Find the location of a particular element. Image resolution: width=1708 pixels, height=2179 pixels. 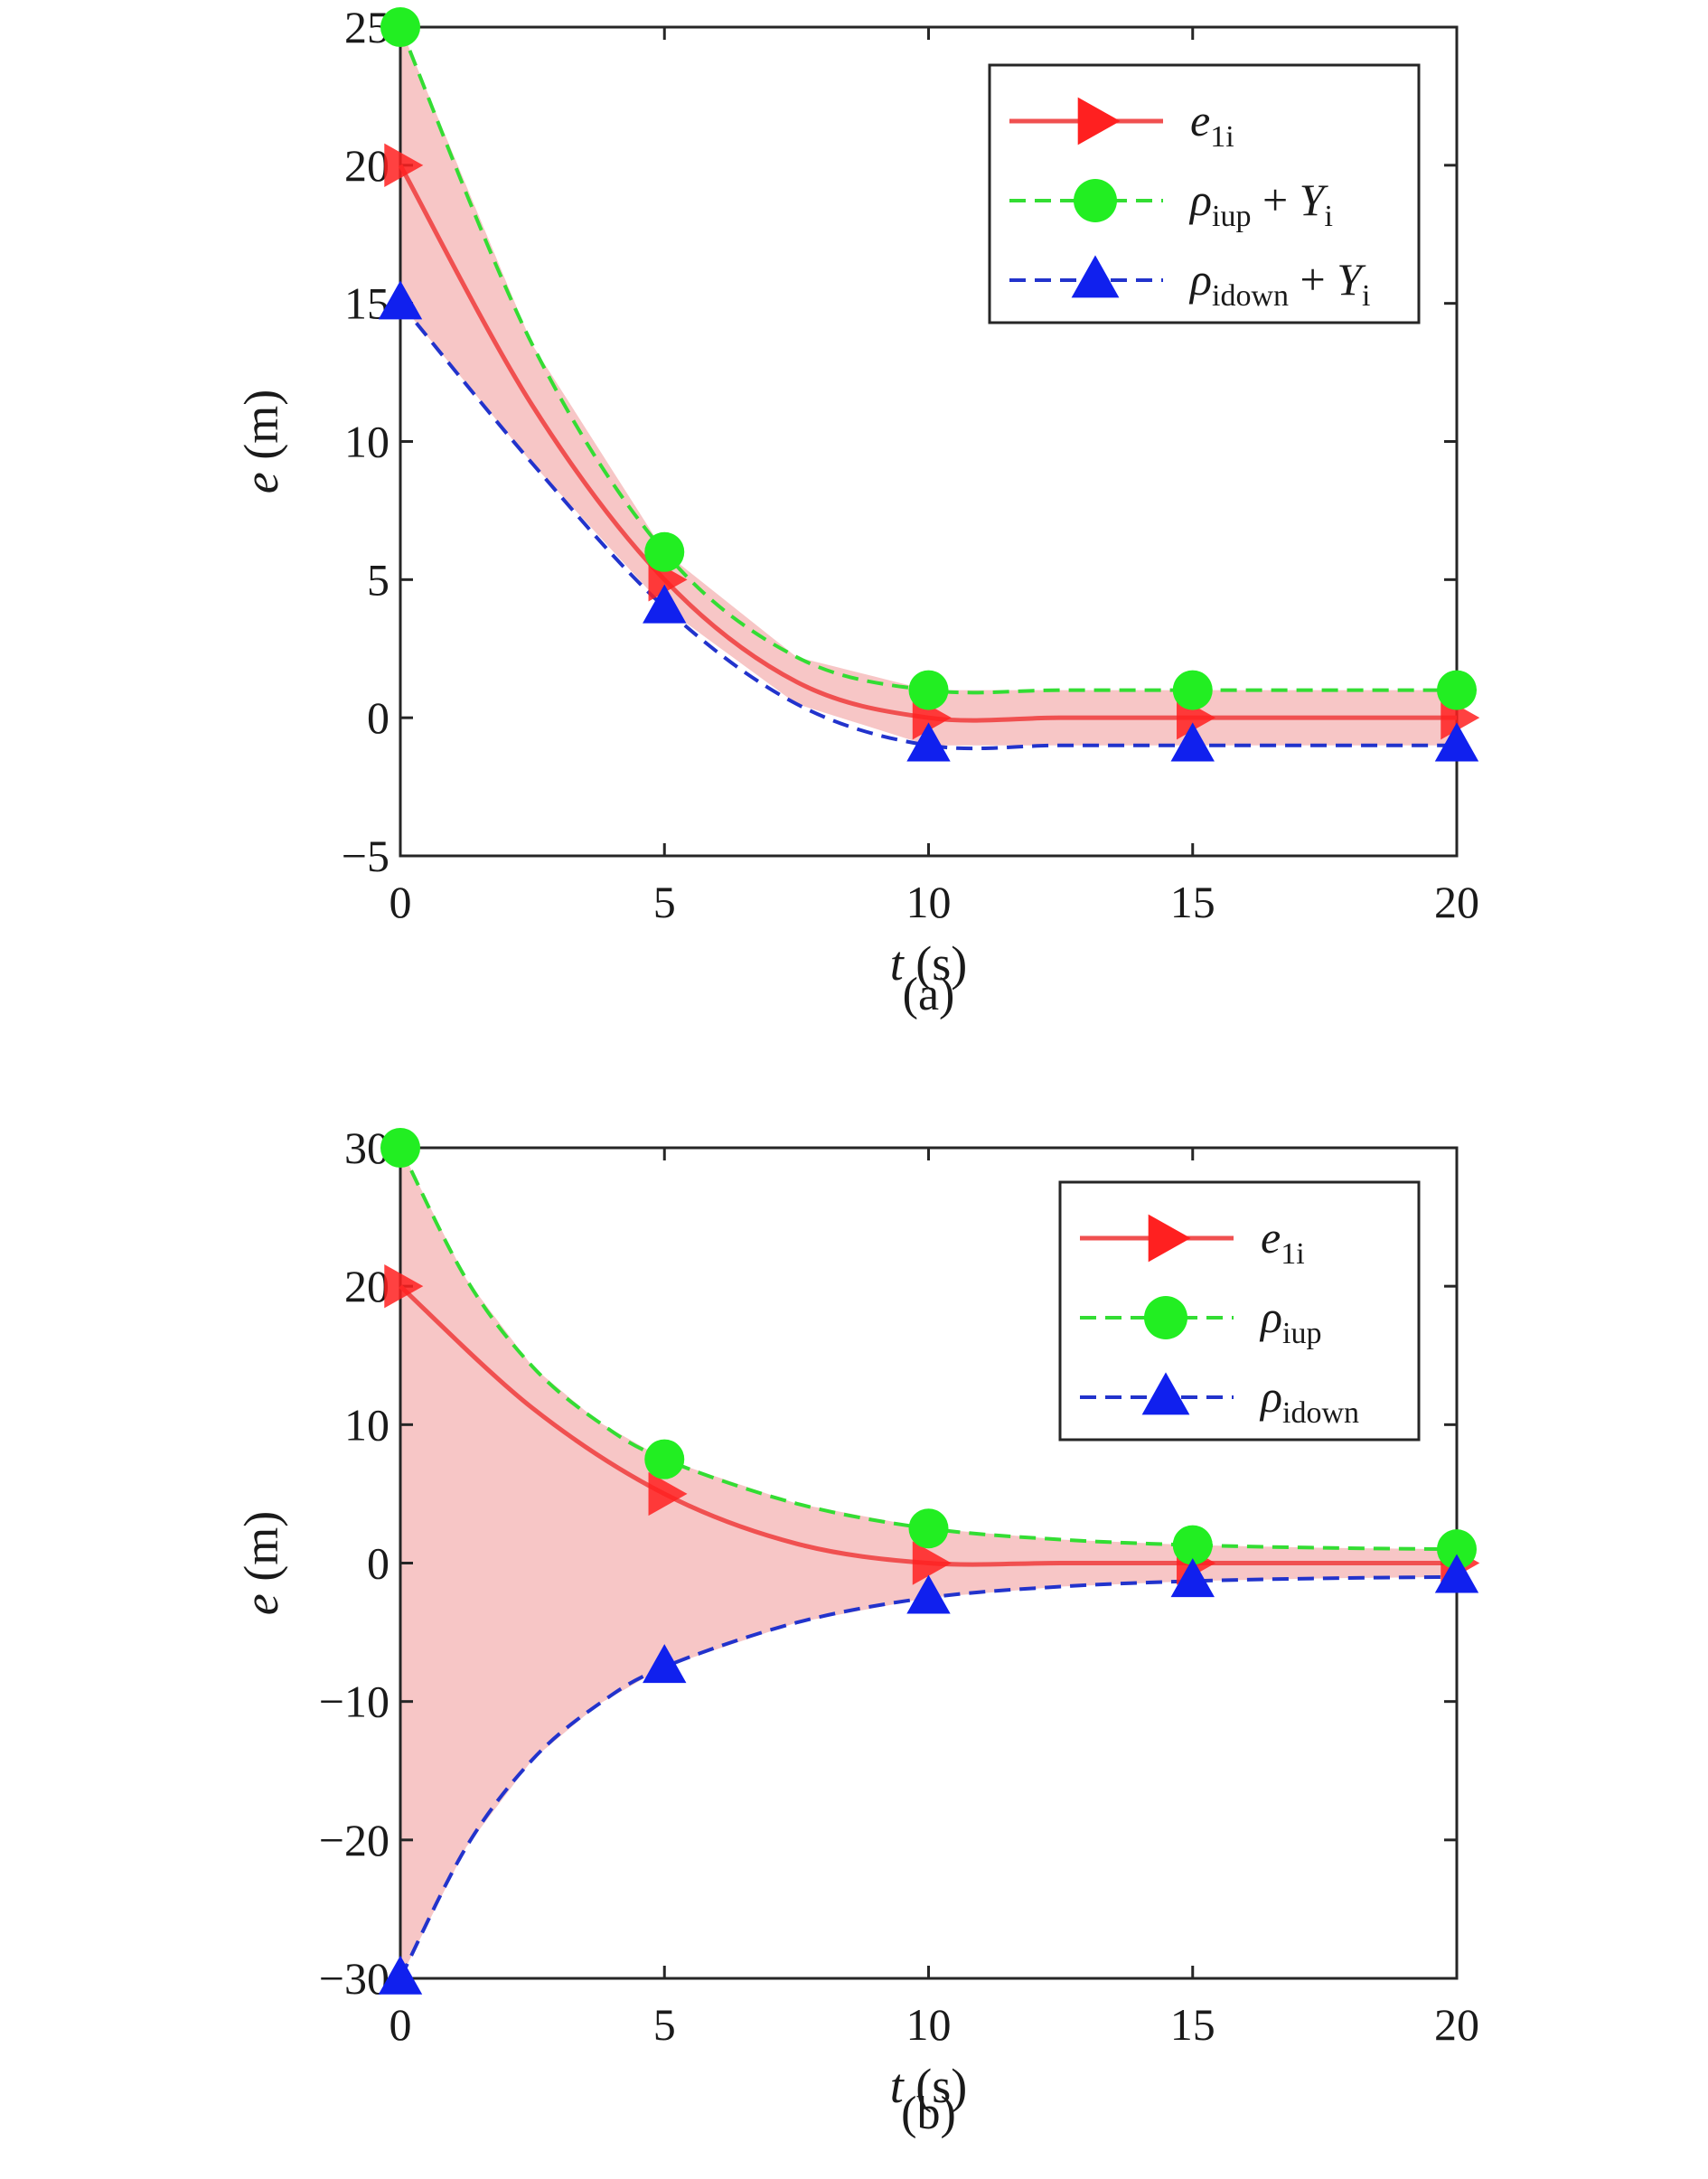

panel-caption: (a) is located at coordinates (929, 994).